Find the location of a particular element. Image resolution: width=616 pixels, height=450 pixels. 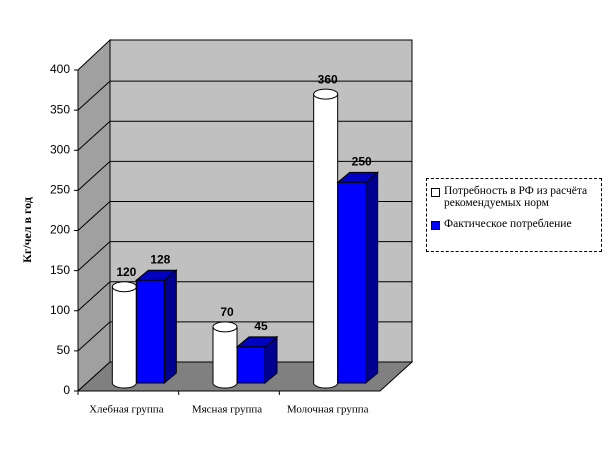

legend-item: Фактическое потребление is located at coordinates (514, 224).